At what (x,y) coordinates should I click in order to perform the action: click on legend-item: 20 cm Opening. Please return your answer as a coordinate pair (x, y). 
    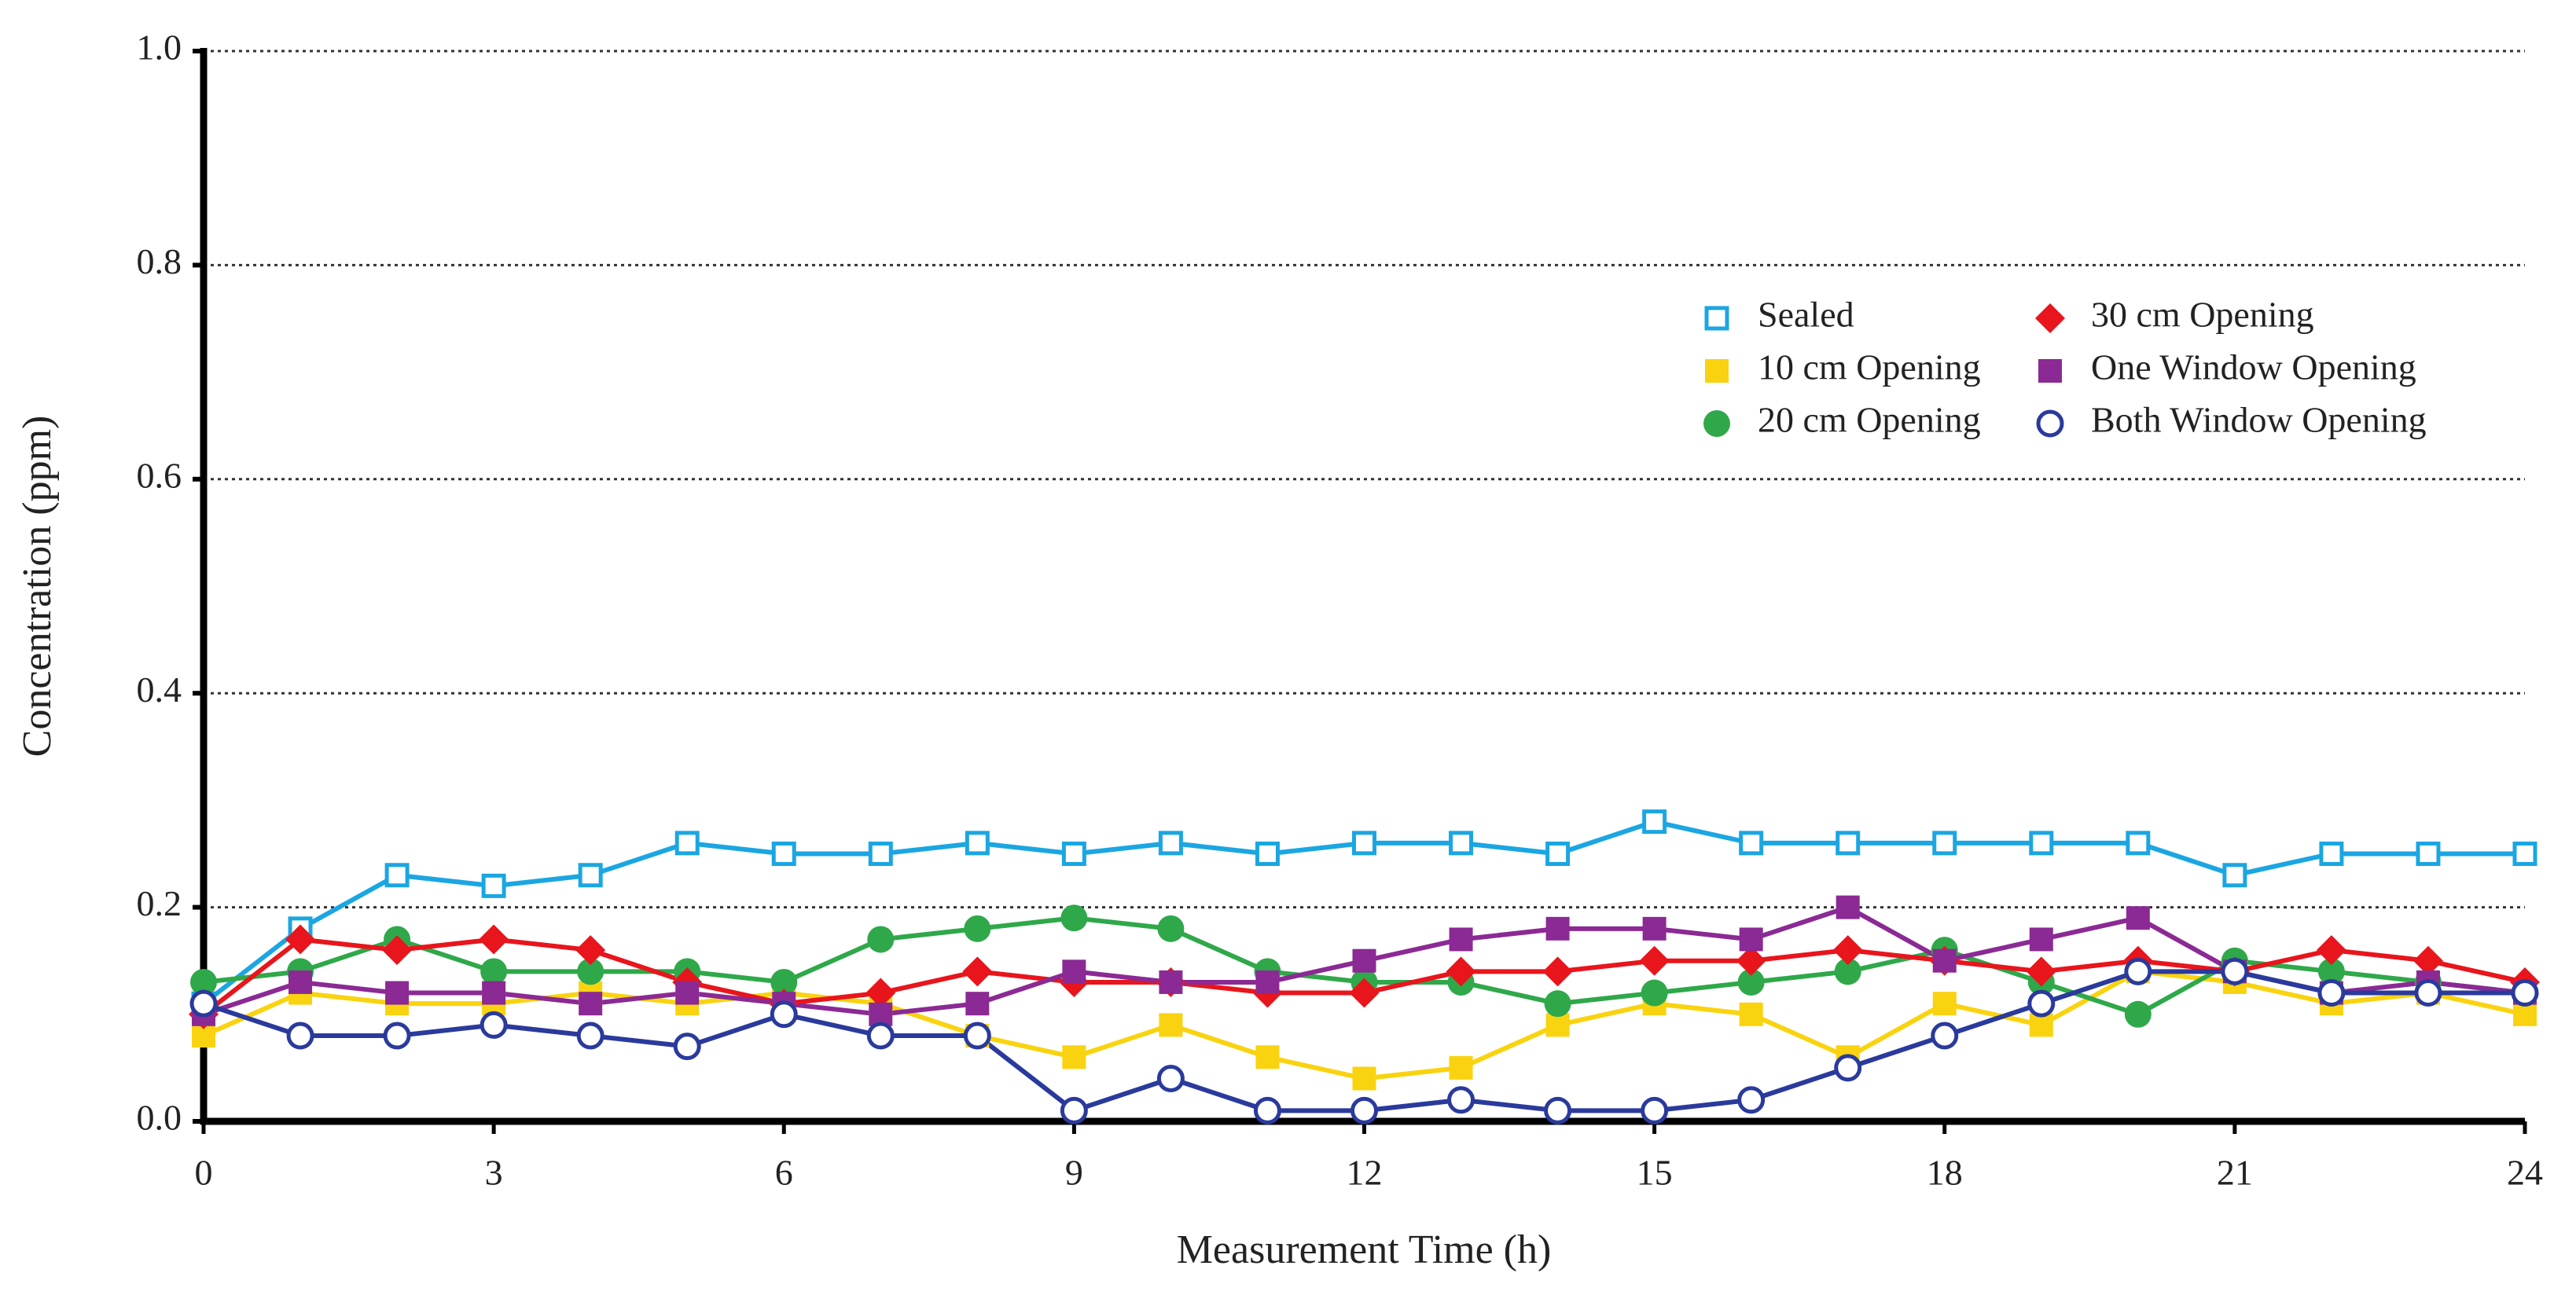
    Looking at the image, I should click on (1842, 420).